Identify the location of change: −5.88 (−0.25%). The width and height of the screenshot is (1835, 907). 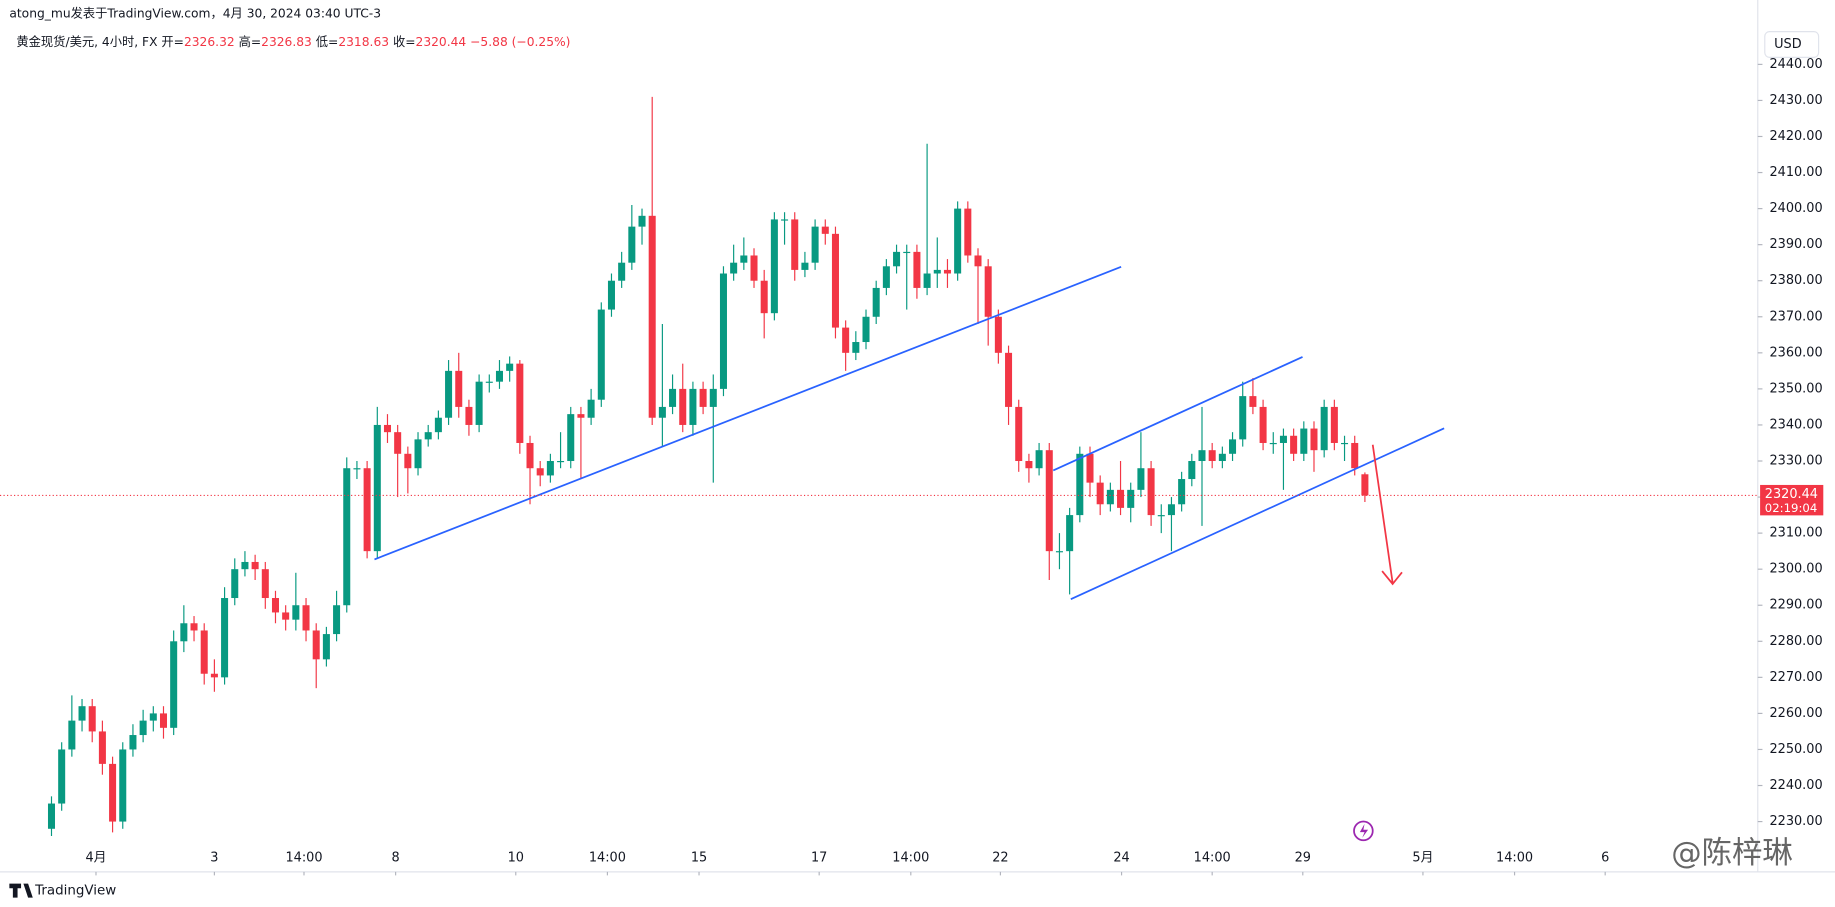
(520, 42).